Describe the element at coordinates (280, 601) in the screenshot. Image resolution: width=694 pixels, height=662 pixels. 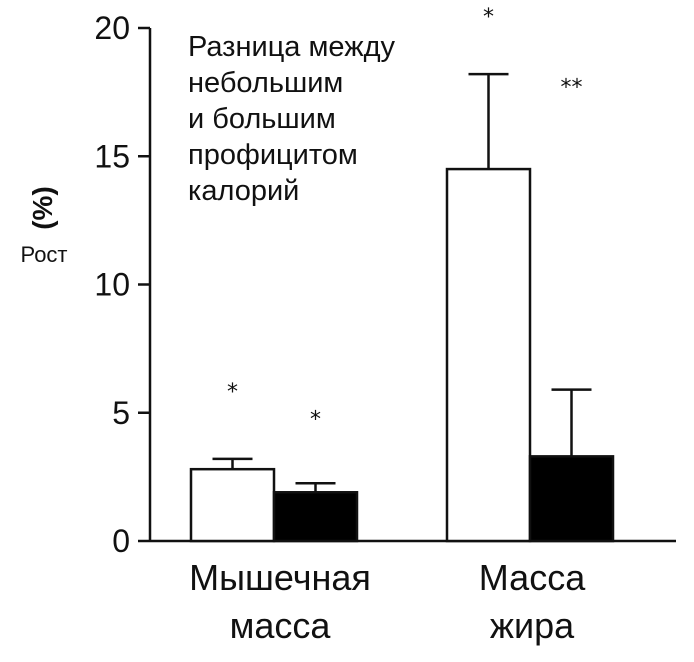
I see `category-label-muscle: Мышечная масса` at that location.